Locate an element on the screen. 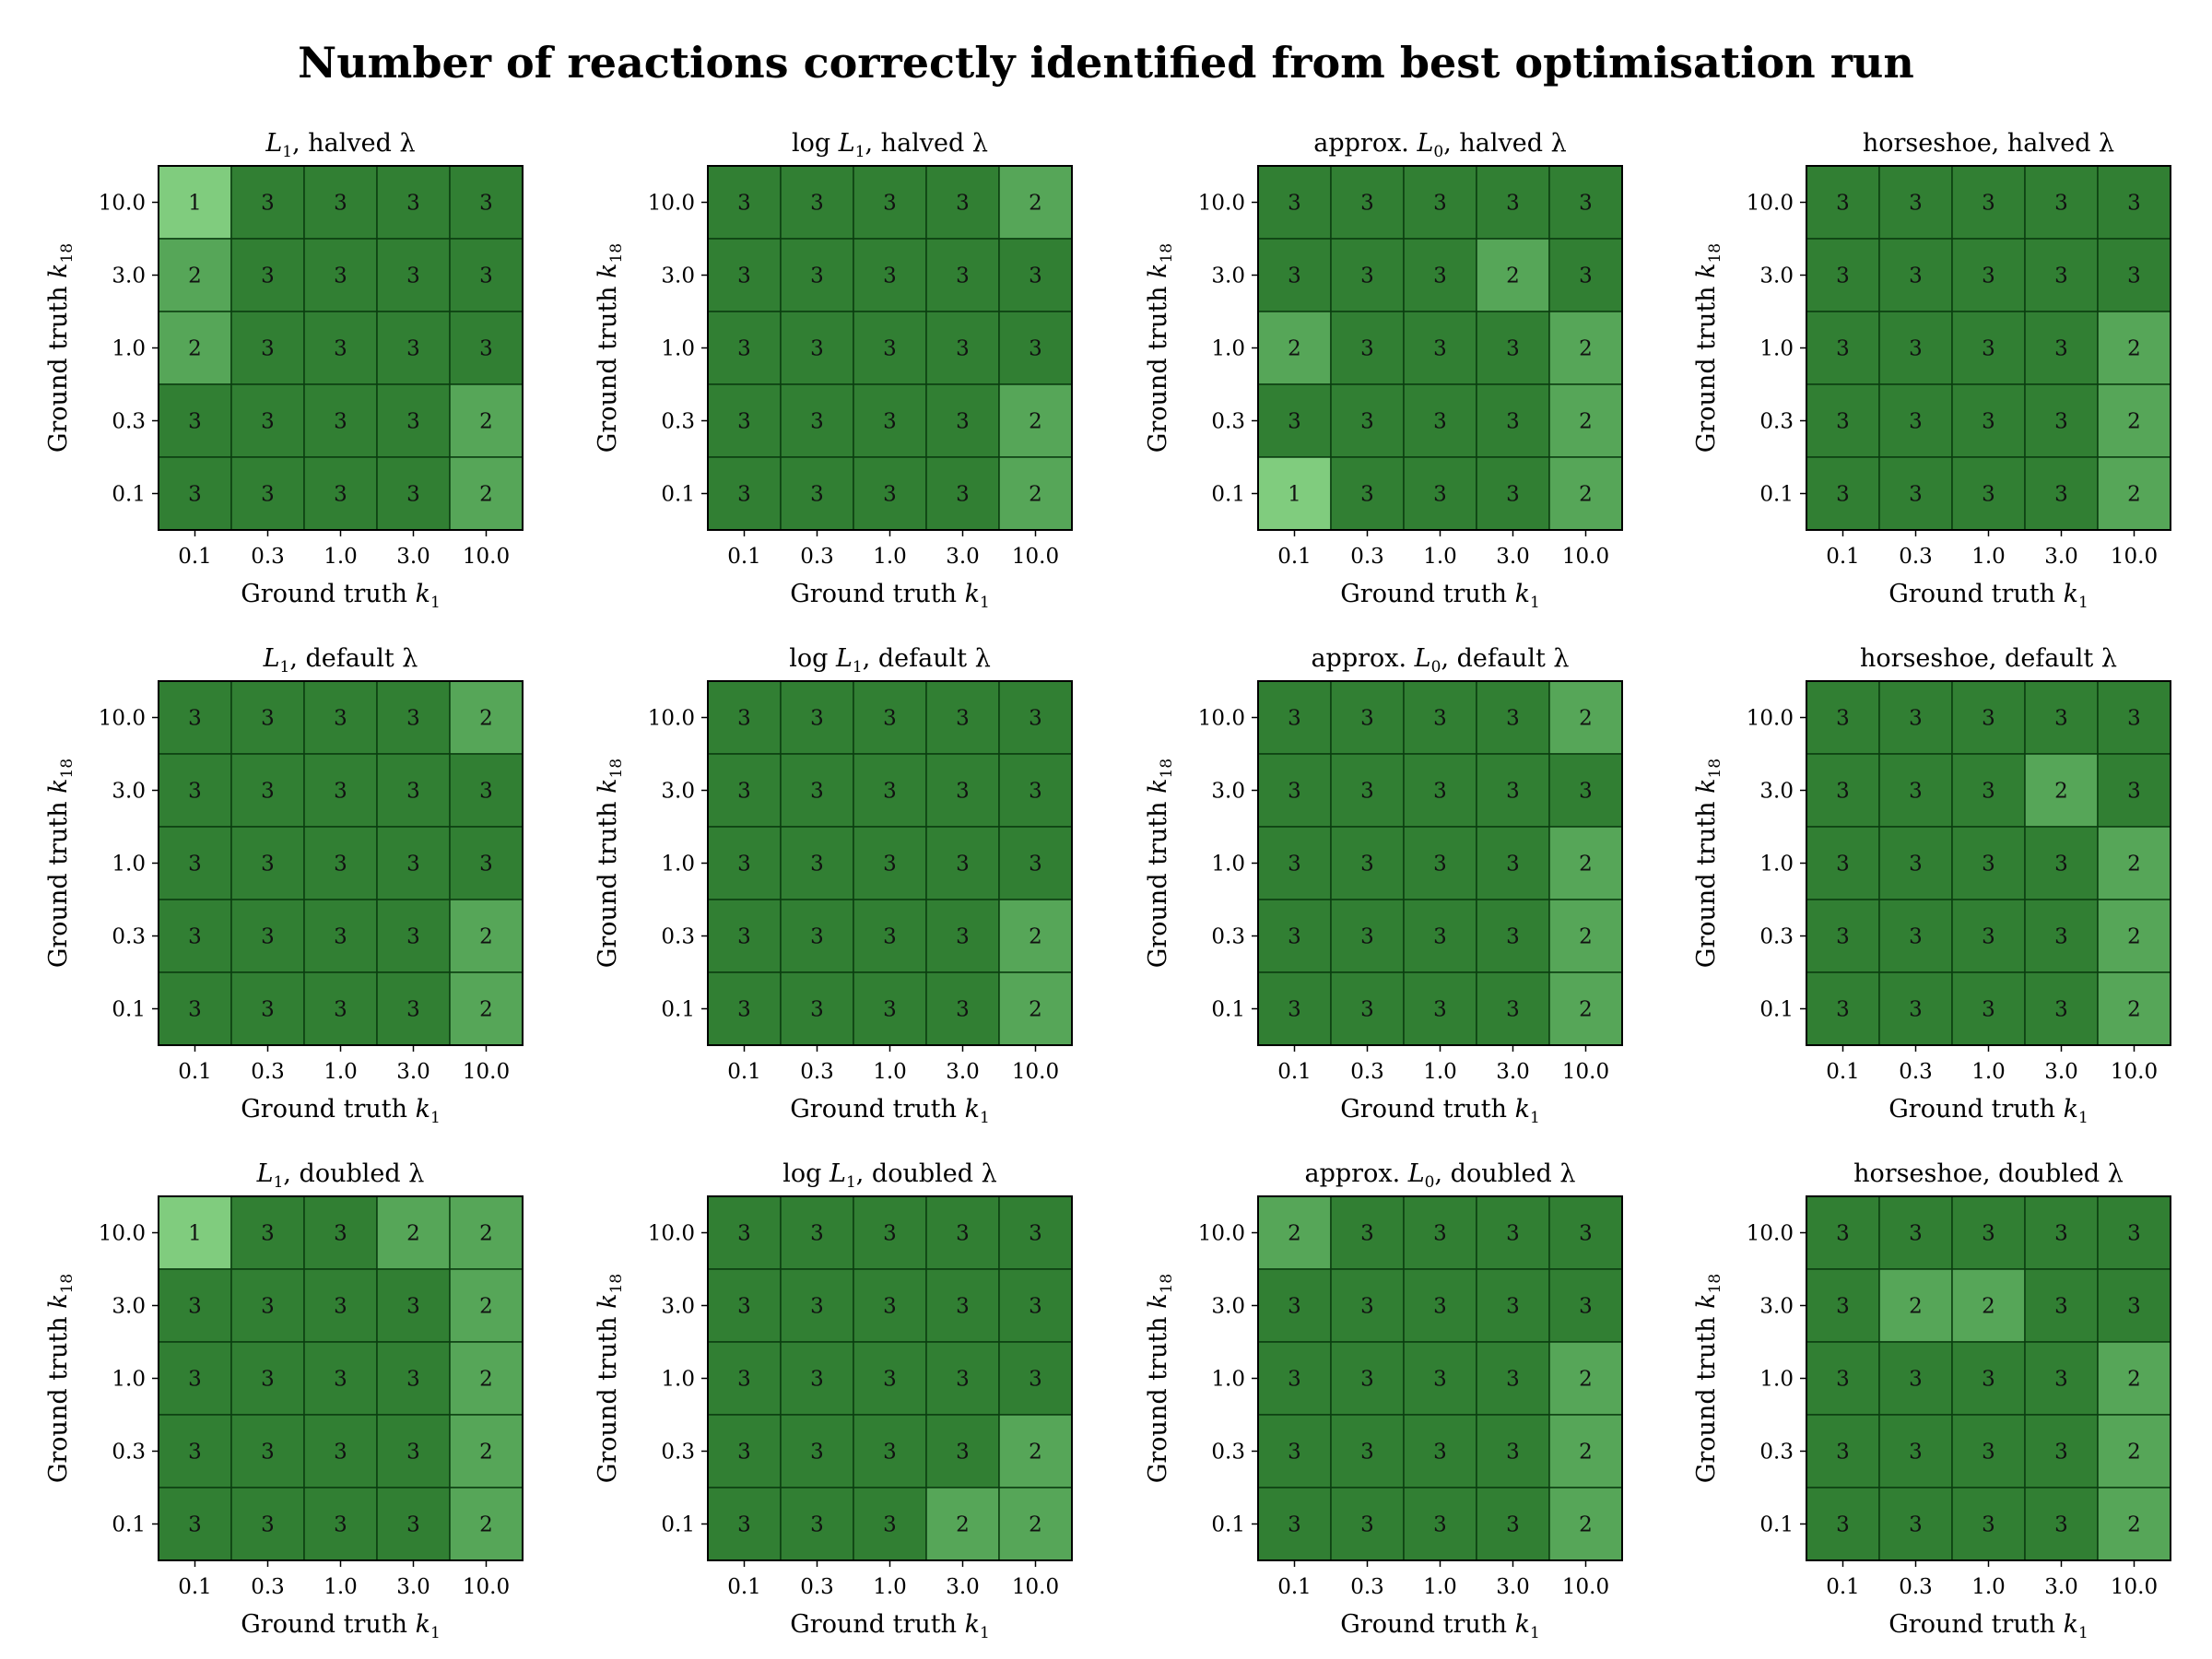  panel-title: approx. L0, default λ is located at coordinates (1440, 660).